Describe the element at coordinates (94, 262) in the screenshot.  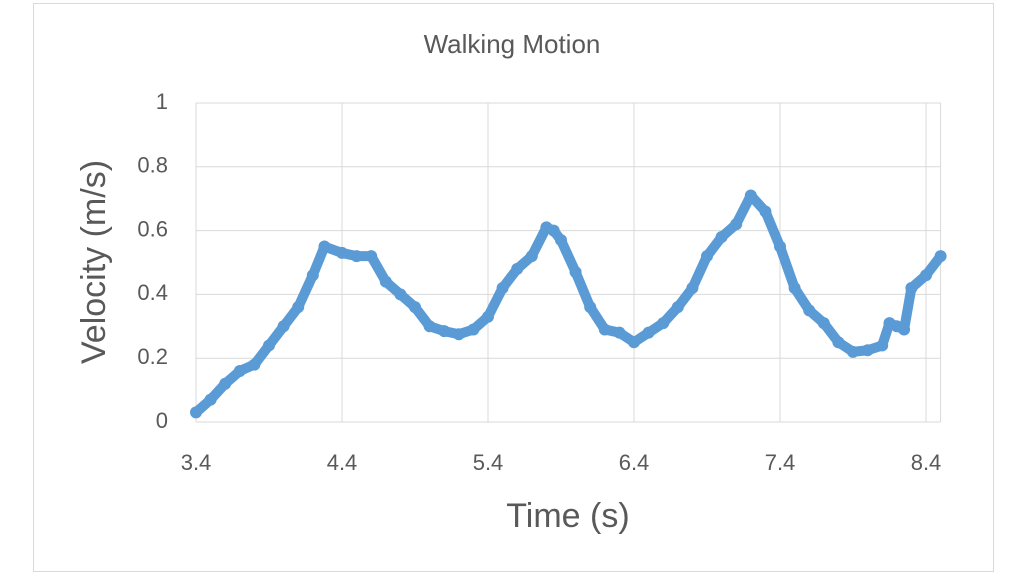
I see `y-axis-label: Velocity (m/s)` at that location.